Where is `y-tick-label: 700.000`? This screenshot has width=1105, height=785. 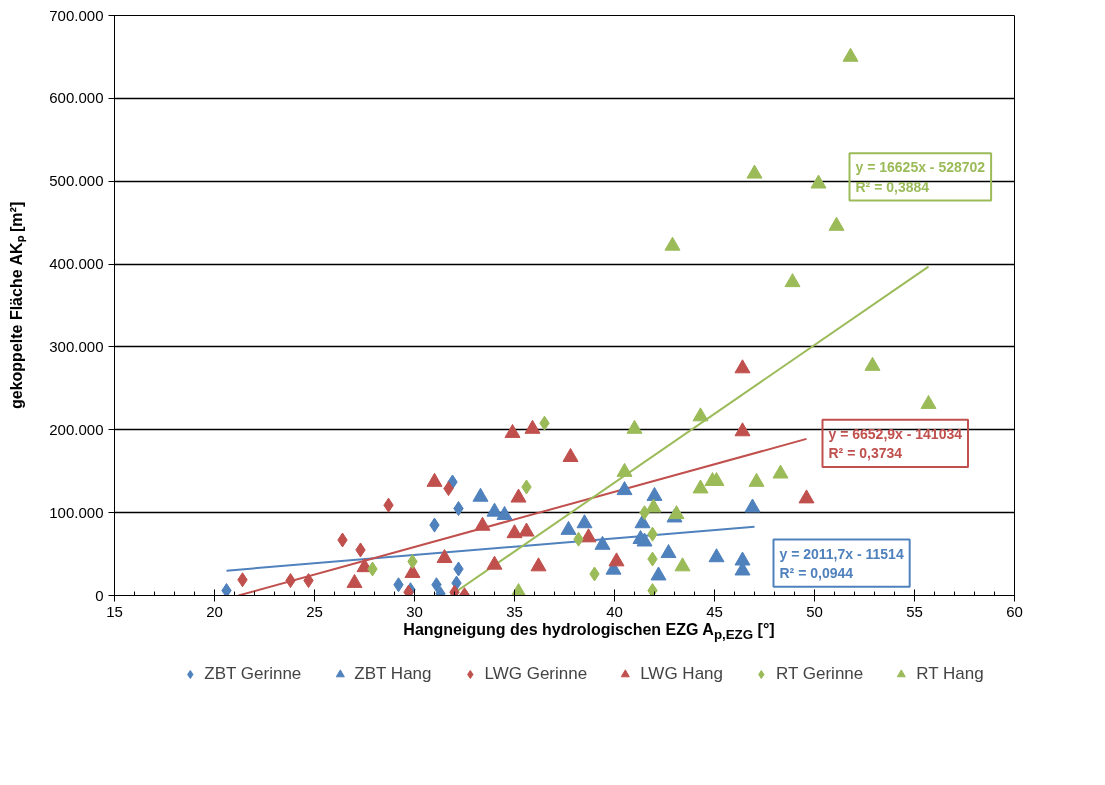 y-tick-label: 700.000 is located at coordinates (76, 15).